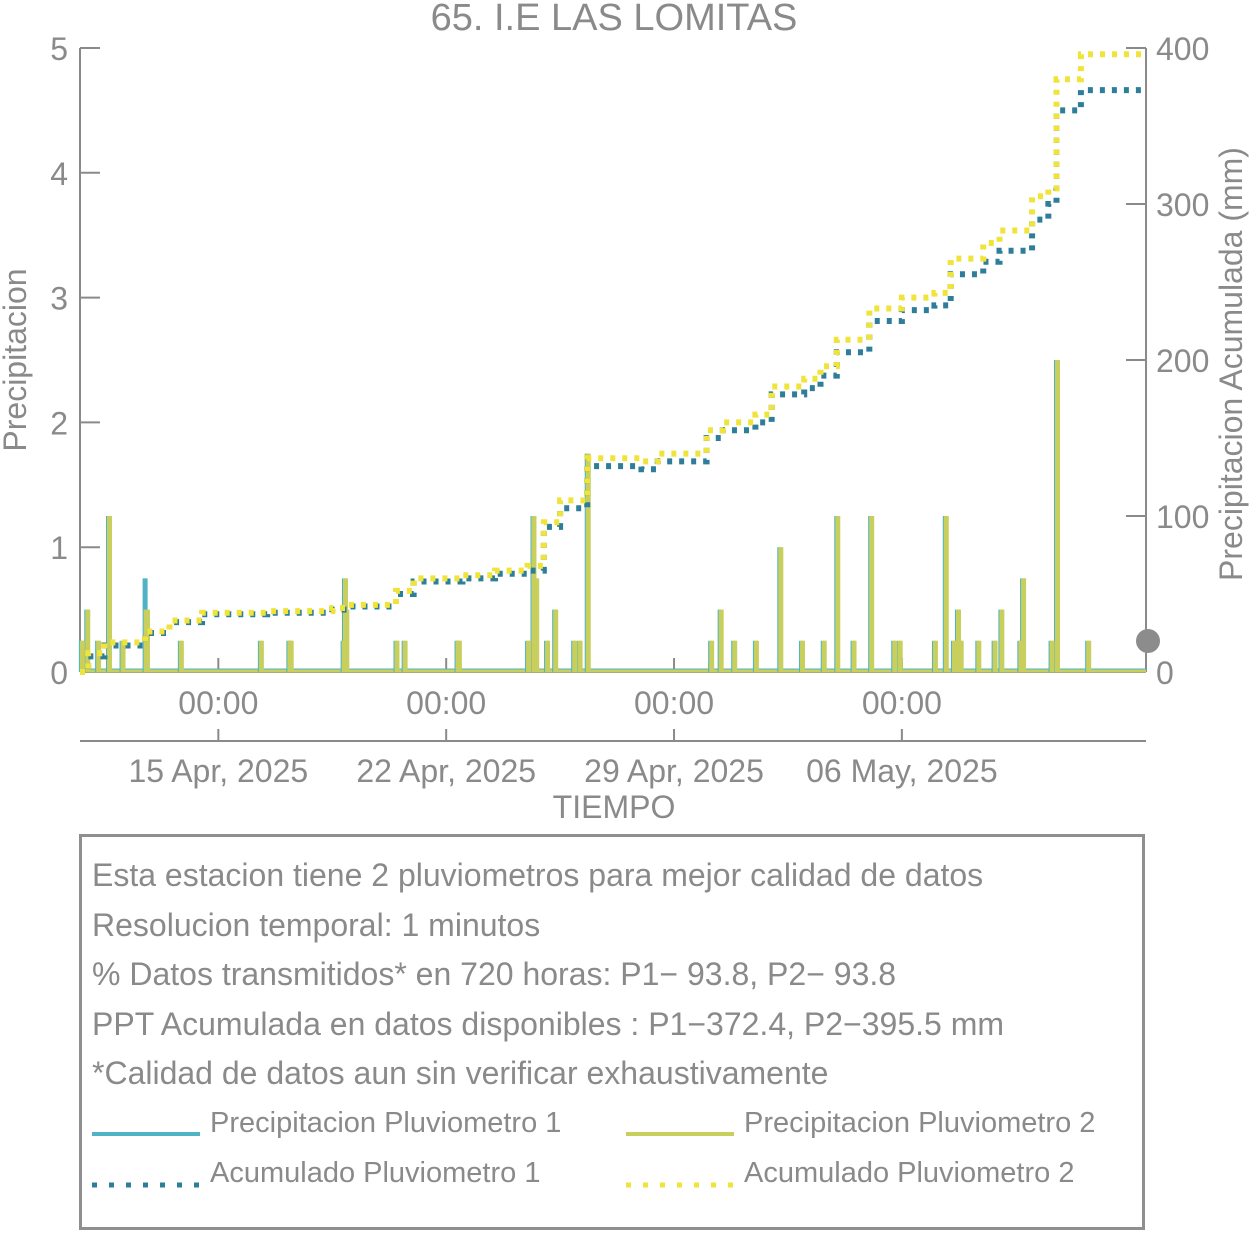 The image size is (1250, 1236). Describe the element at coordinates (674, 771) in the screenshot. I see `x-tick-label-date: 29 Apr, 2025` at that location.